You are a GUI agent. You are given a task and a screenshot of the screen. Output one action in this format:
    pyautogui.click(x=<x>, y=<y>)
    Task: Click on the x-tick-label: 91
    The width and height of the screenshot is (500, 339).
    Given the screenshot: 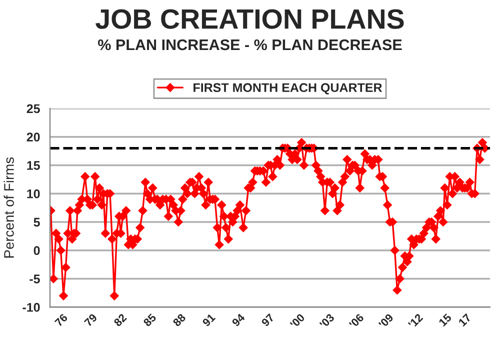 What is the action you would take?
    pyautogui.click(x=209, y=320)
    